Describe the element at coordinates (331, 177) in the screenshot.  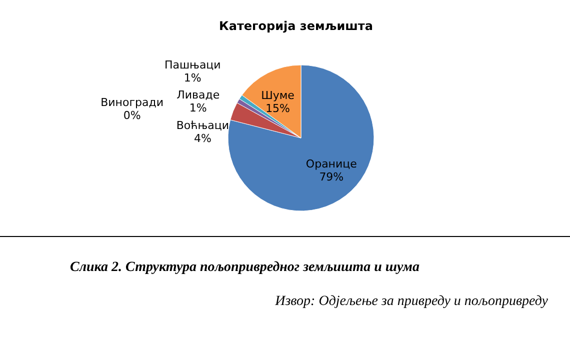
I see `data-label: 79%` at that location.